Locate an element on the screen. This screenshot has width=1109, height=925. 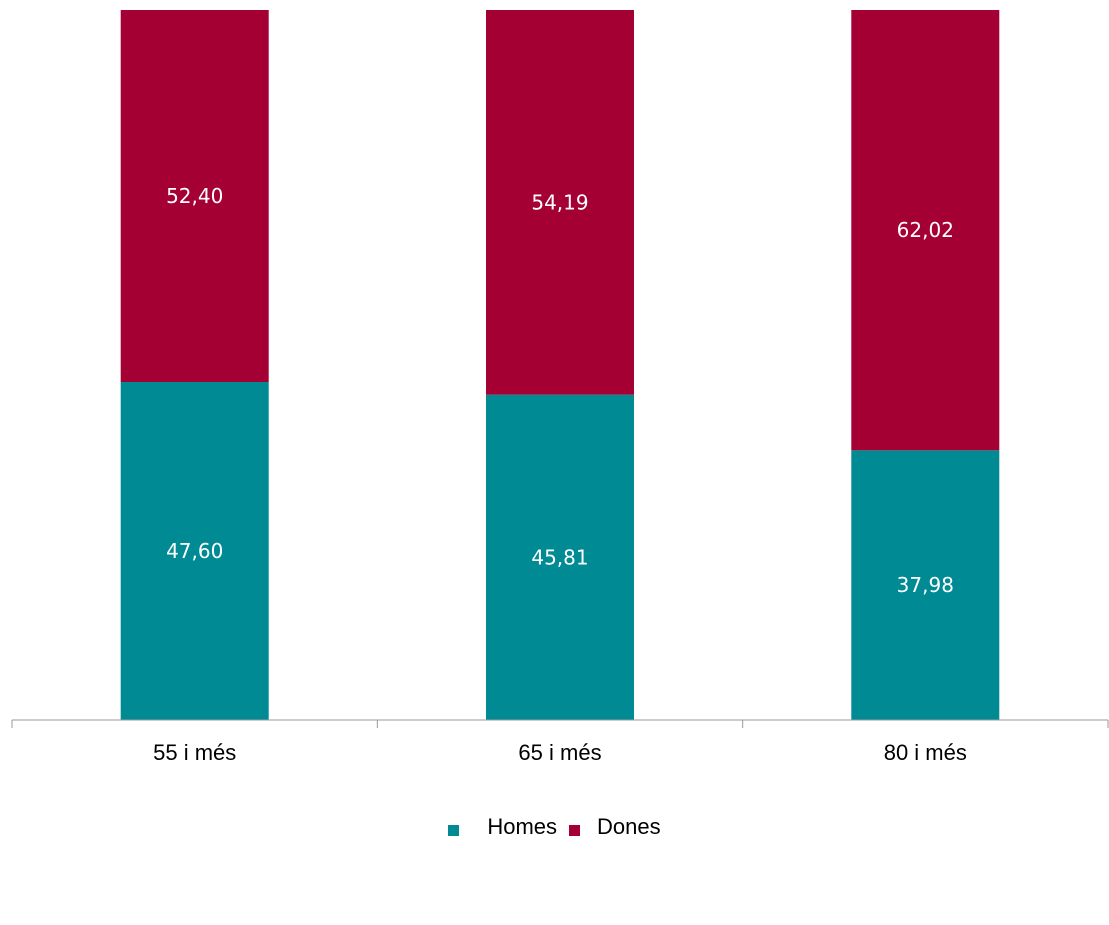
legend-item-homes: Homes is located at coordinates (502, 827).